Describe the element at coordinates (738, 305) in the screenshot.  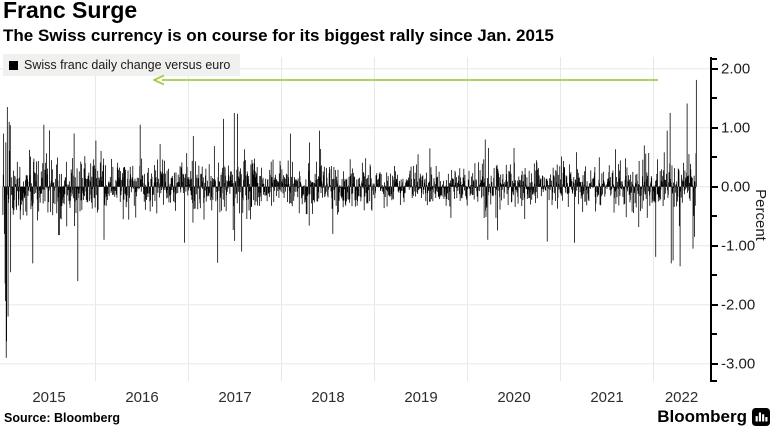
I see `y-tick-label: -2.00` at that location.